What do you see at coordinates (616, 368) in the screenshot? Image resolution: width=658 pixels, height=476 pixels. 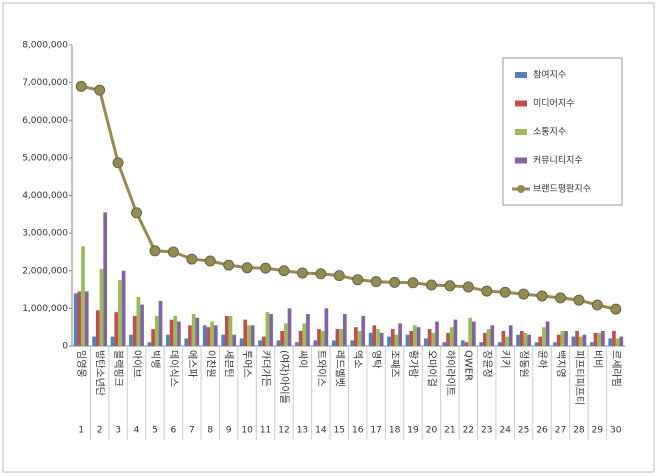 I see `x-tick-label: 르세라핌` at bounding box center [616, 368].